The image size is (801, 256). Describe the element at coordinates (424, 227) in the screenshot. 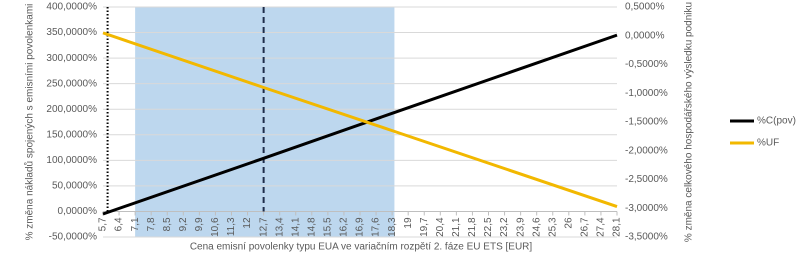

I see `x-tick-label: 19,7` at that location.